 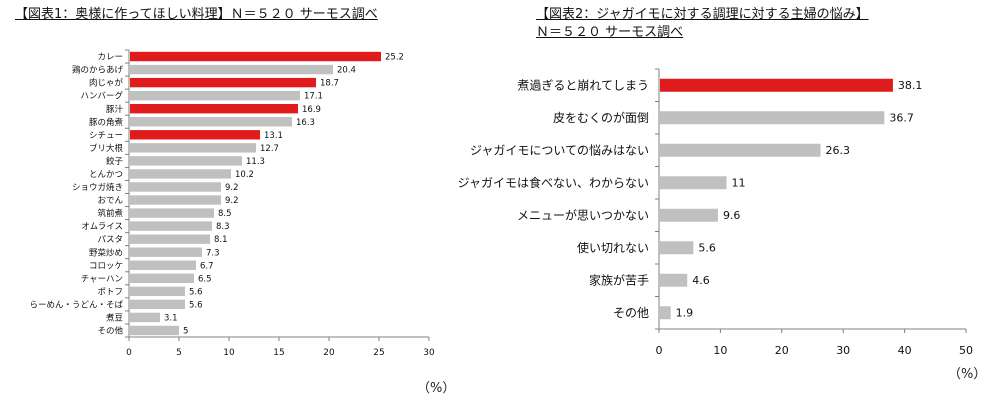 What do you see at coordinates (707, 248) in the screenshot?
I see `chart2-value-label: 5.6` at bounding box center [707, 248].